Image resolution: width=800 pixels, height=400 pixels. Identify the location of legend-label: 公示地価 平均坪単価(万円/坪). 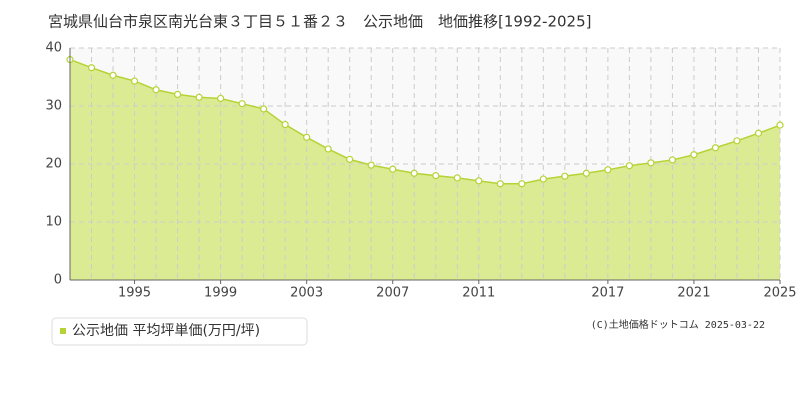
(166, 331).